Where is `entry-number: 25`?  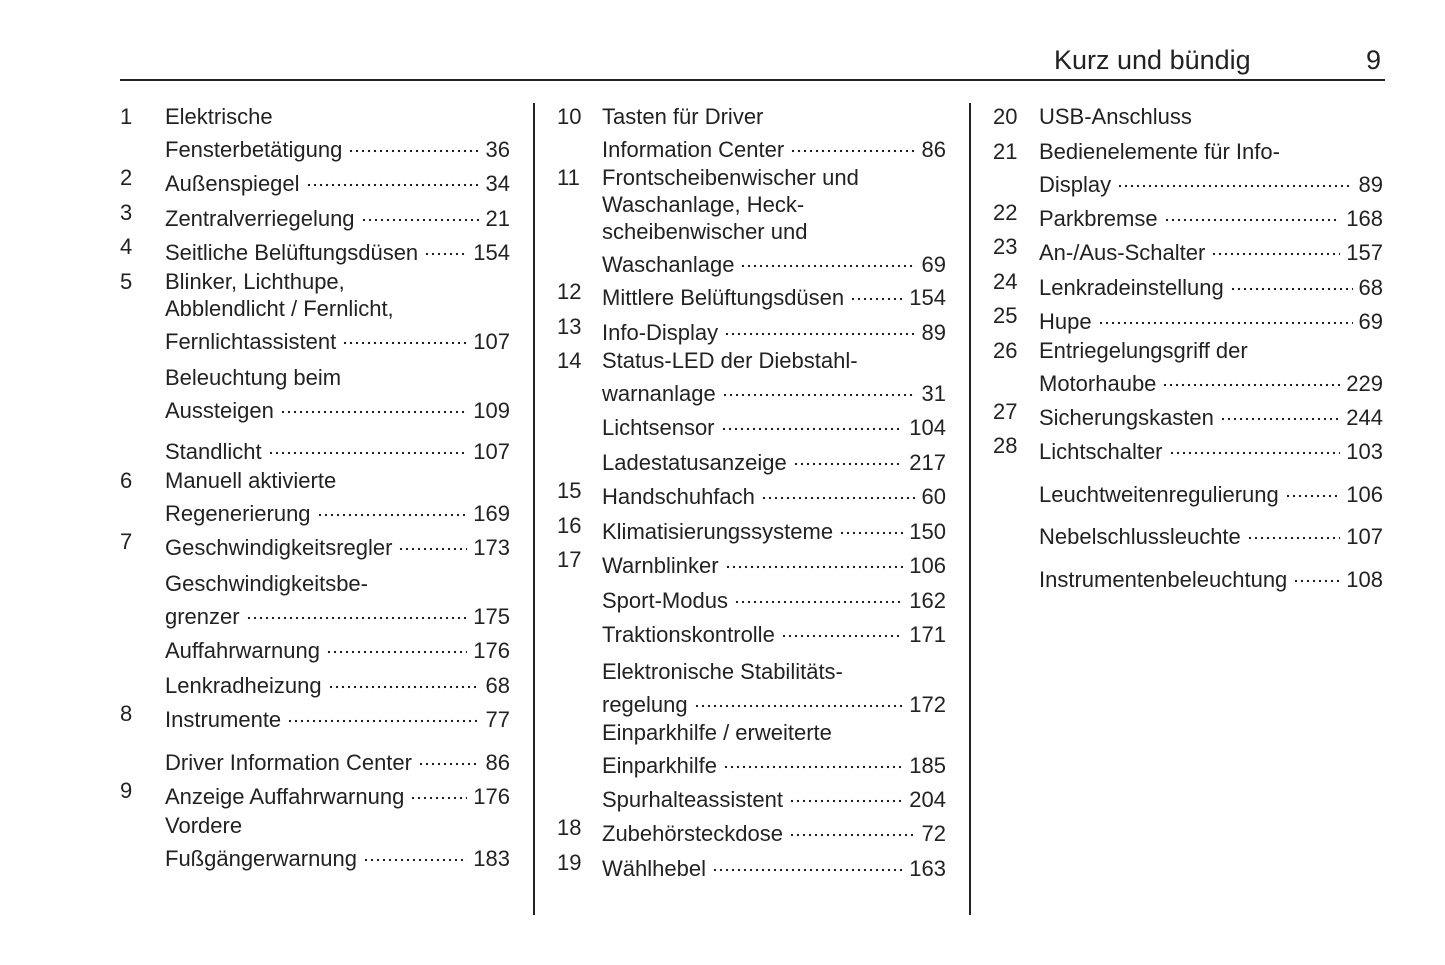 entry-number: 25 is located at coordinates (1005, 315).